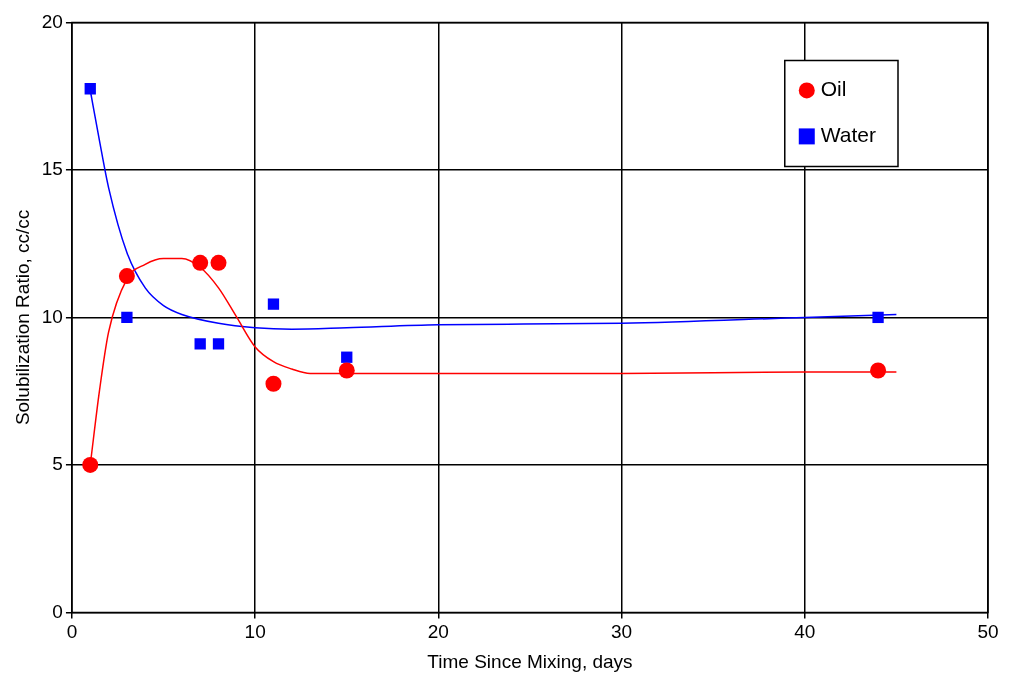 The height and width of the screenshot is (685, 1013). What do you see at coordinates (22, 317) in the screenshot?
I see `y-axis-title: Solubilization Ratio, cc/cc` at bounding box center [22, 317].